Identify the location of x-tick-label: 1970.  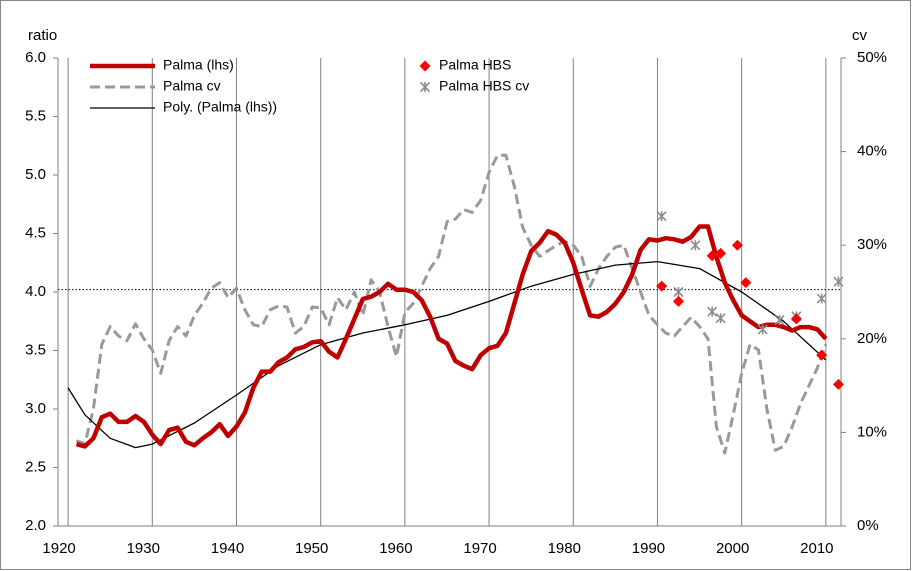
(479, 548).